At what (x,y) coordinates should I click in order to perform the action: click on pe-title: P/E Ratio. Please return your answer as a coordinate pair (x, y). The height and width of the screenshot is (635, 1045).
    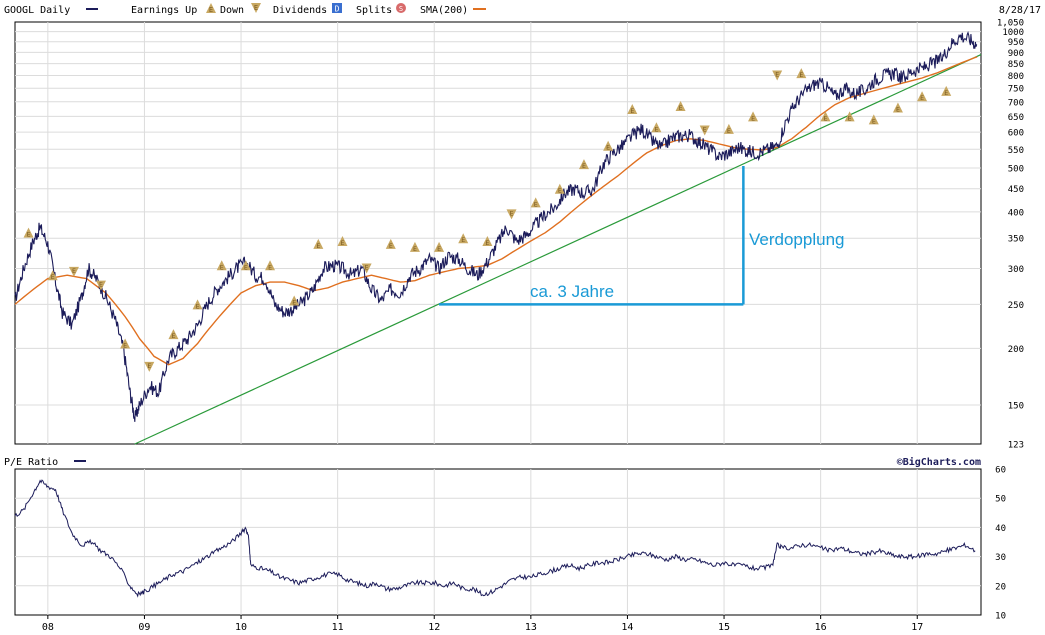
    Looking at the image, I should click on (31, 462).